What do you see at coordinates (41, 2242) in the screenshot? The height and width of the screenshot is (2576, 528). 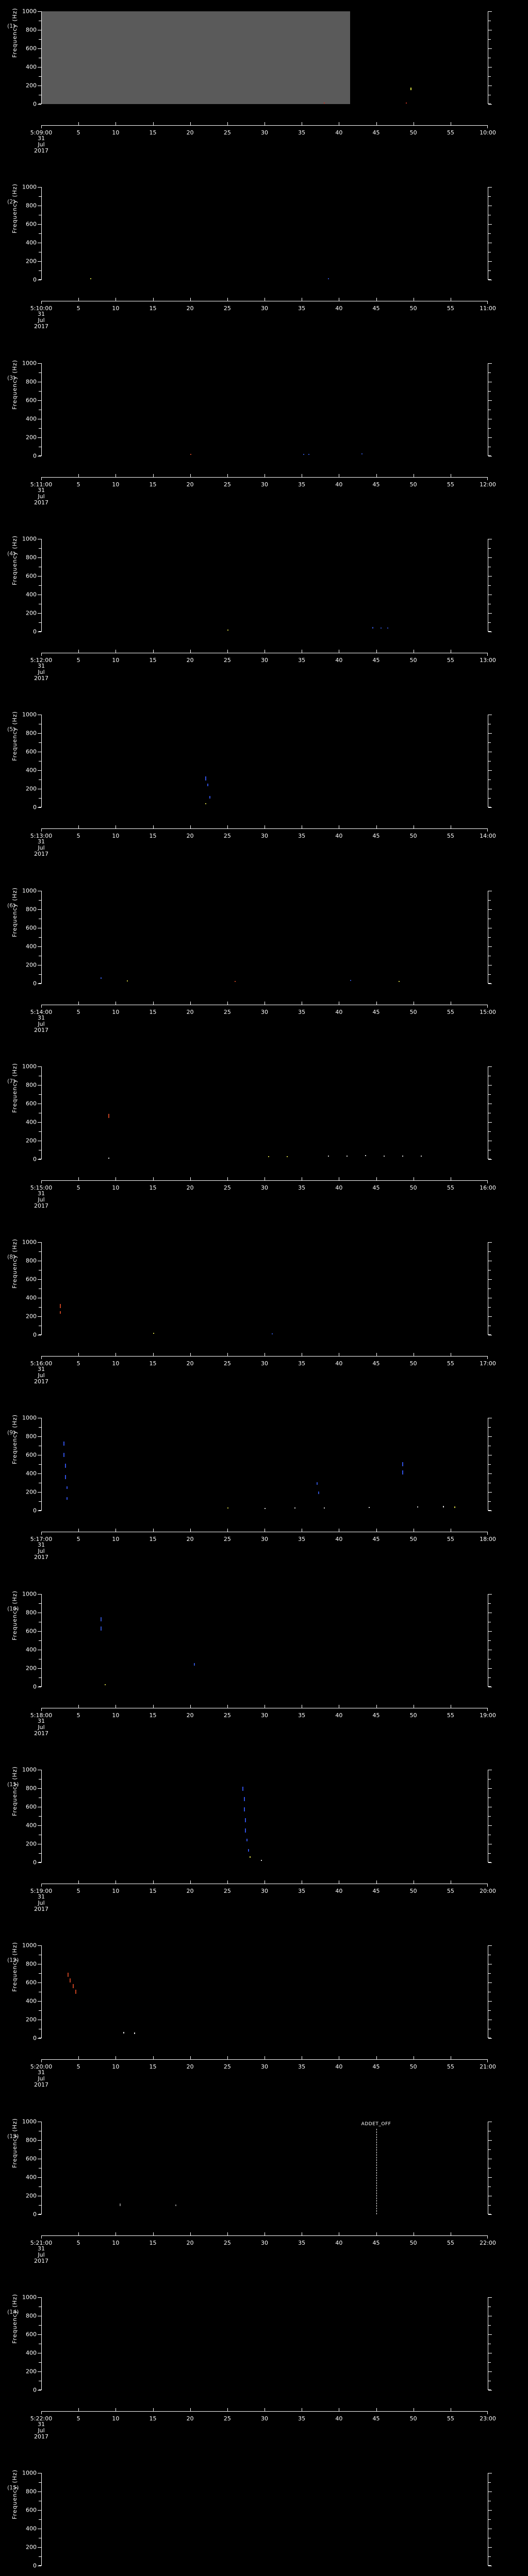 I see `x-tick-label: 5:21:00` at bounding box center [41, 2242].